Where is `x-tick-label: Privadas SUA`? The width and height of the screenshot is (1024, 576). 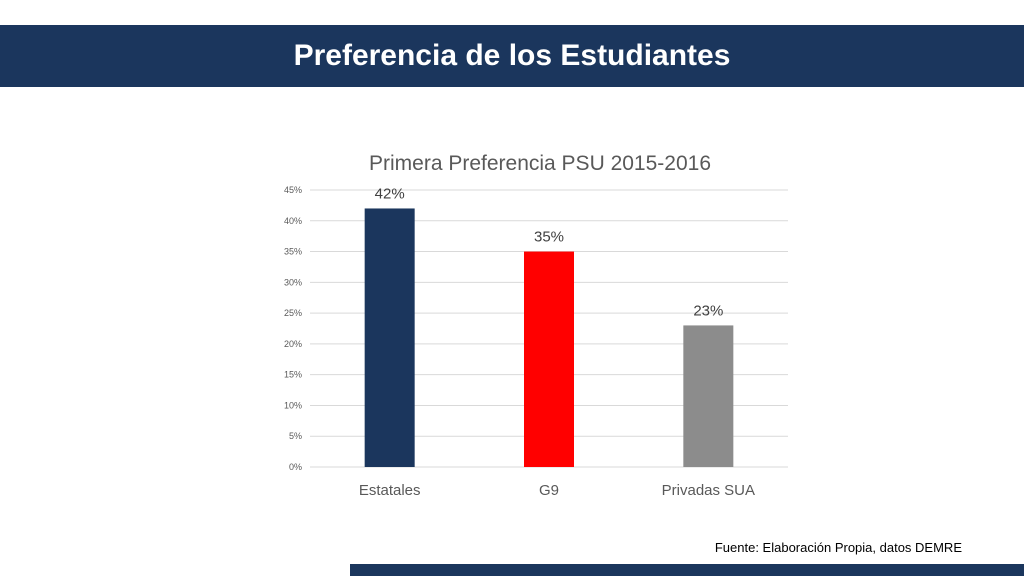 x-tick-label: Privadas SUA is located at coordinates (708, 490).